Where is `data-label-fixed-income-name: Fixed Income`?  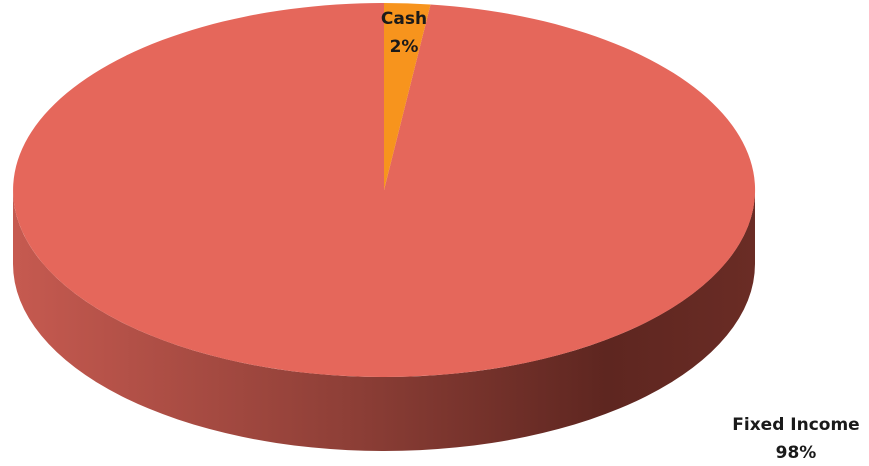
data-label-fixed-income-name: Fixed Income is located at coordinates (795, 425).